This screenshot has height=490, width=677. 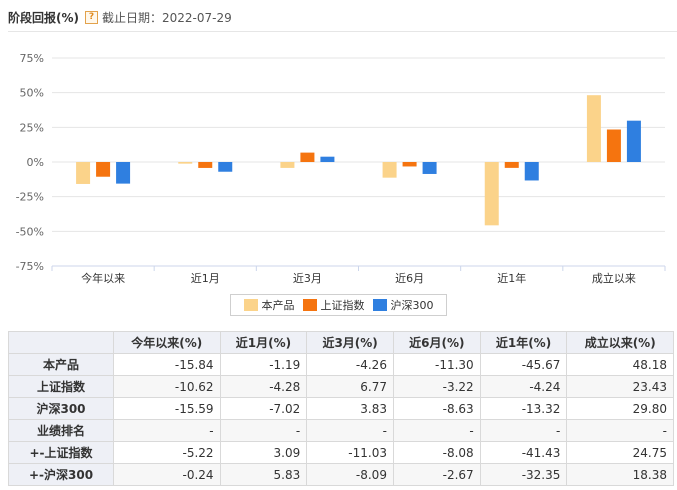 What do you see at coordinates (620, 386) in the screenshot?
I see `table-cell: 23.43` at bounding box center [620, 386].